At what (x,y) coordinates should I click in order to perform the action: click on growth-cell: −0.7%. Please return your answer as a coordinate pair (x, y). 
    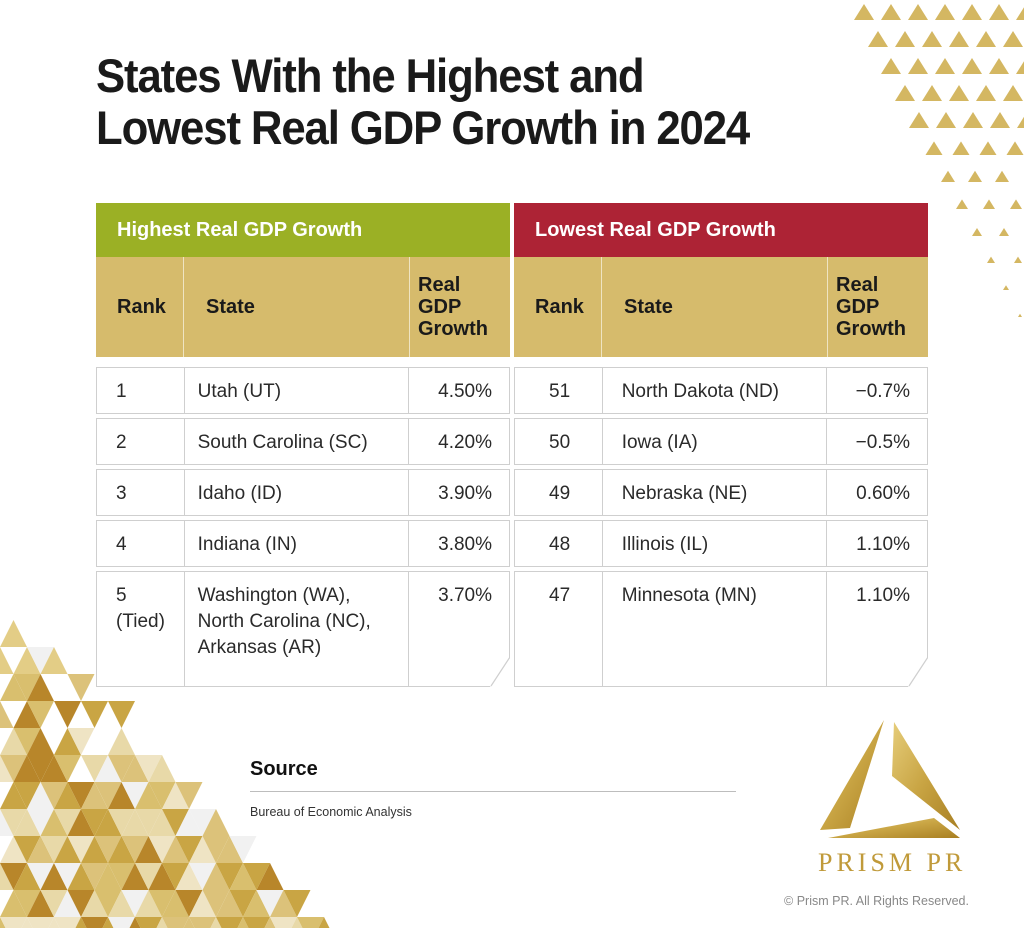
    Looking at the image, I should click on (882, 391).